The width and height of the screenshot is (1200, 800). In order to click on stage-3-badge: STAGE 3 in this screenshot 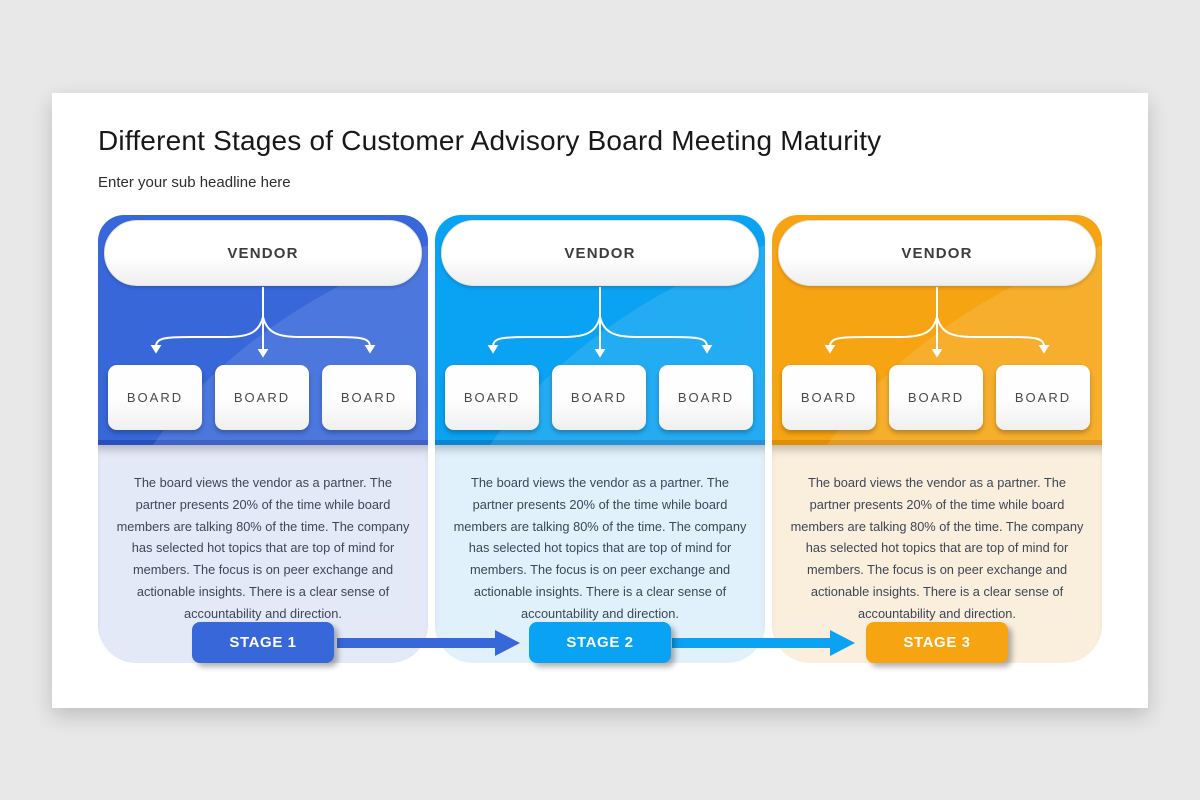, I will do `click(937, 642)`.